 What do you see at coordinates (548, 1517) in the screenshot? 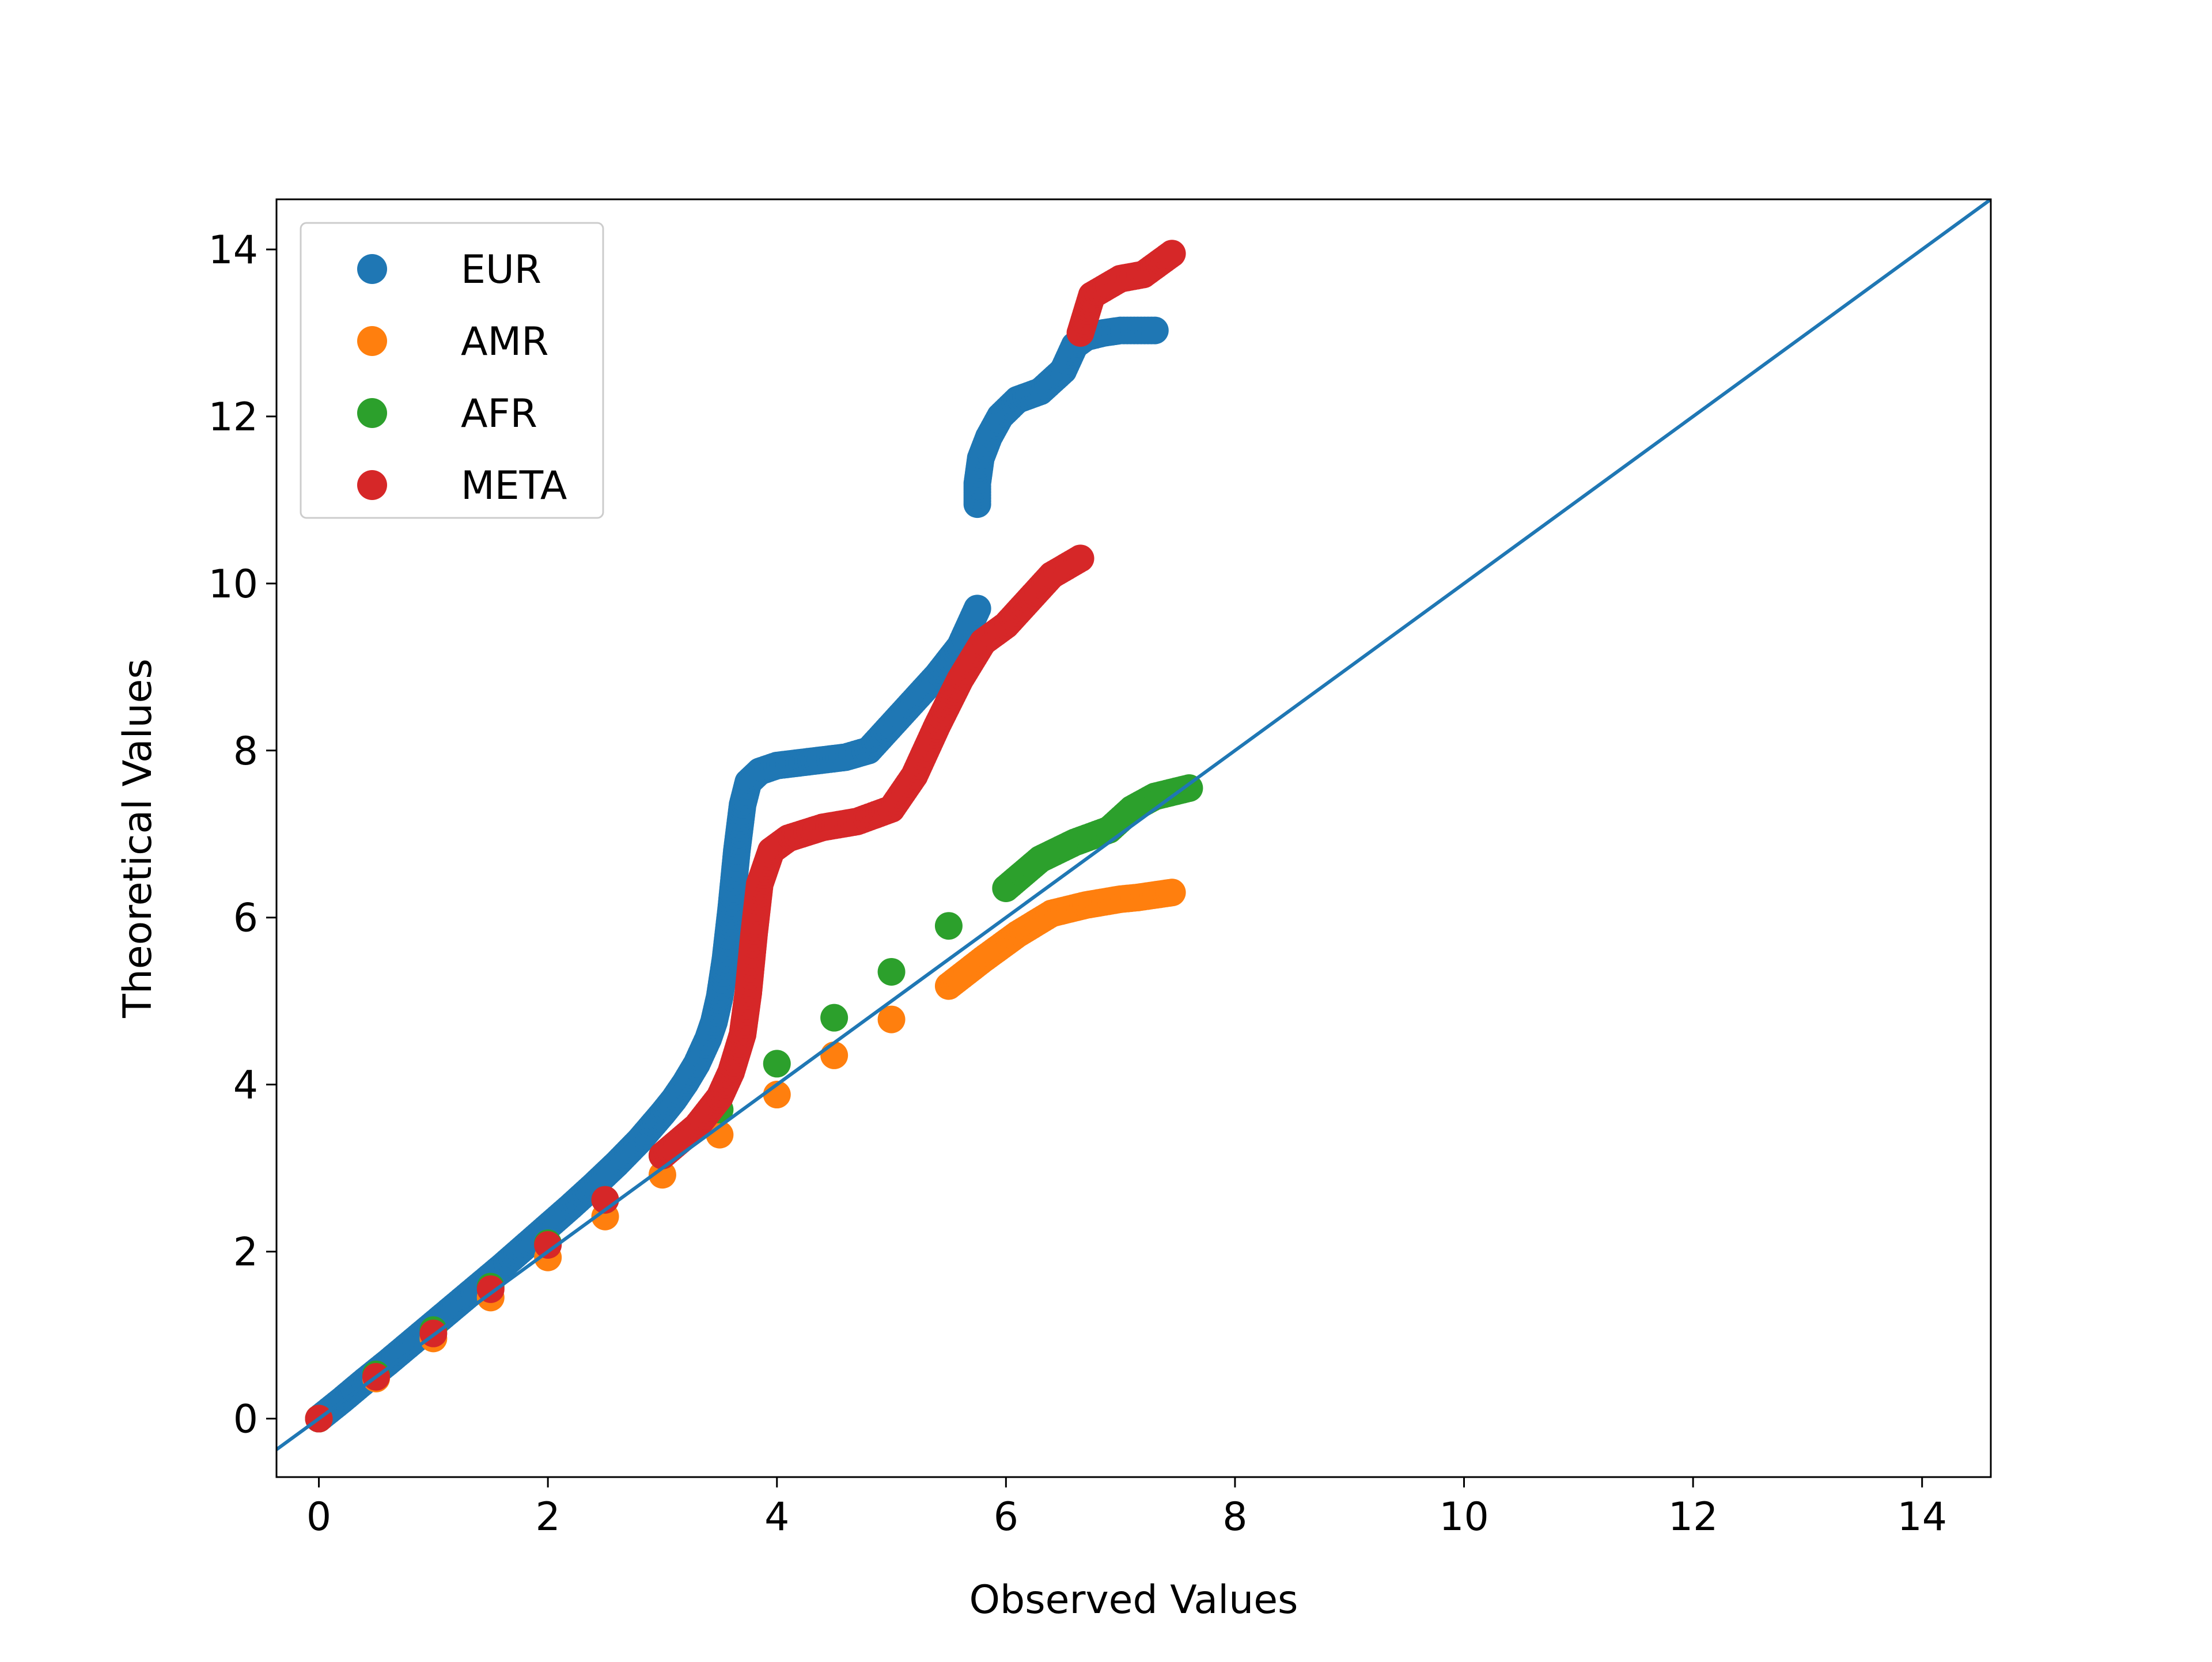
I see `x-tick-label: 2` at bounding box center [548, 1517].